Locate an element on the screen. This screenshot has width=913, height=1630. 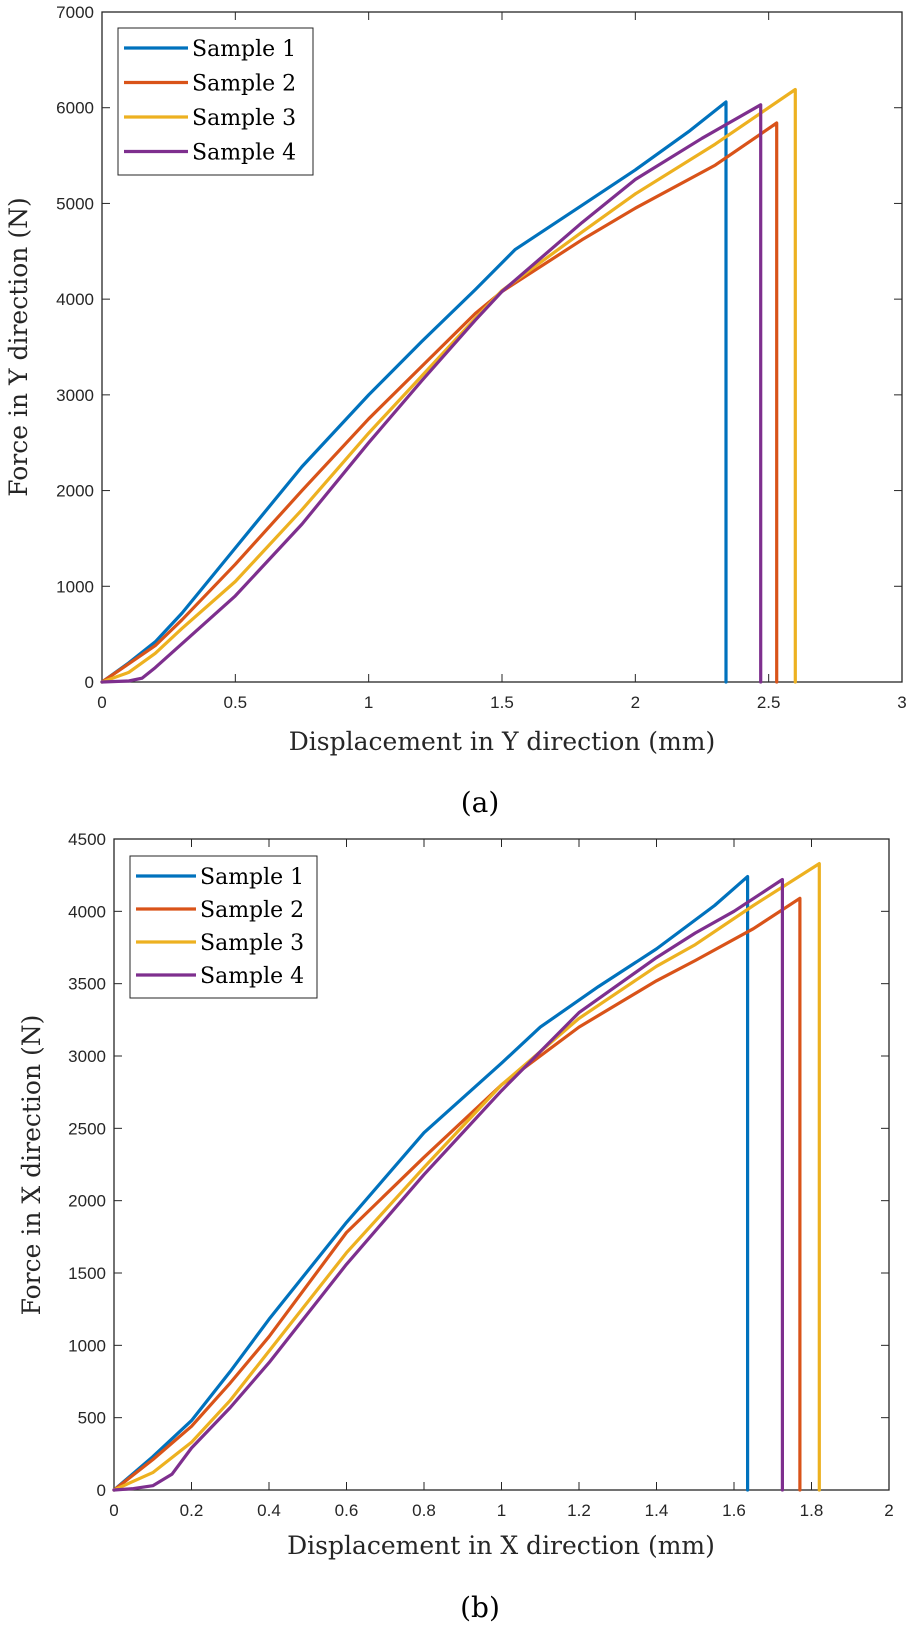
y-axis-title-b: Force in X direction (N) is located at coordinates (31, 1165).